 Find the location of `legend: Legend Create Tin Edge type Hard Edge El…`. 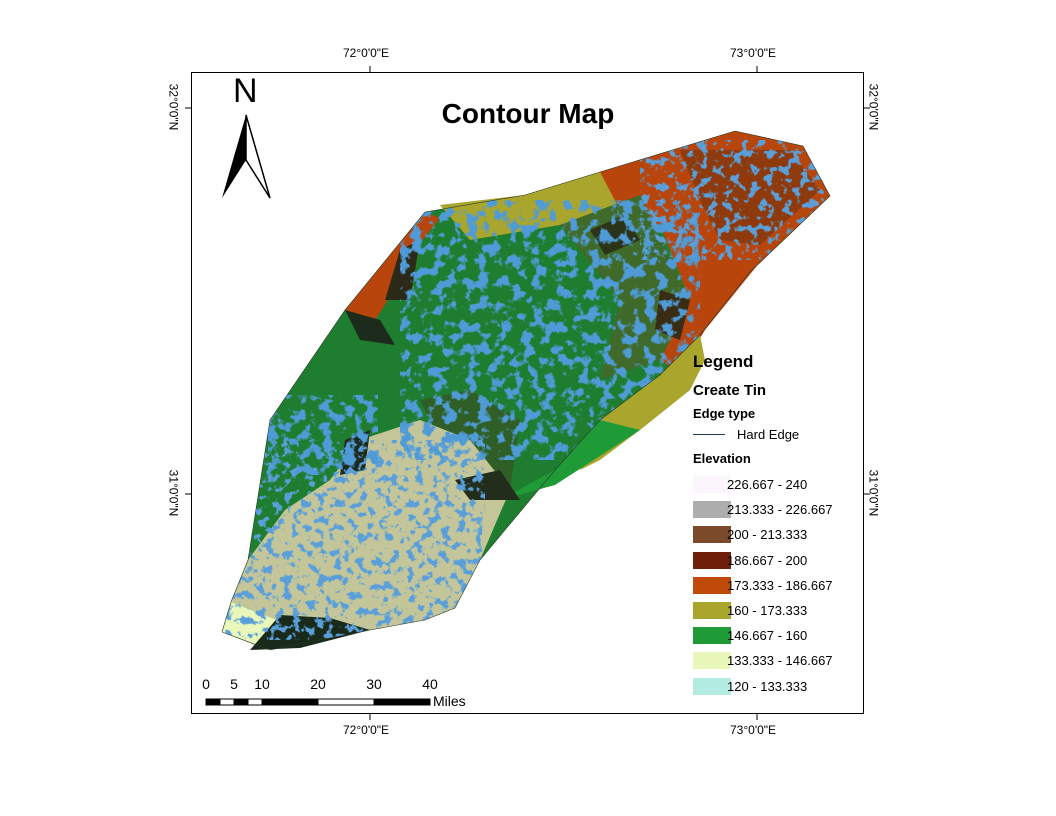

legend: Legend Create Tin Edge type Hard Edge El… is located at coordinates (778, 525).